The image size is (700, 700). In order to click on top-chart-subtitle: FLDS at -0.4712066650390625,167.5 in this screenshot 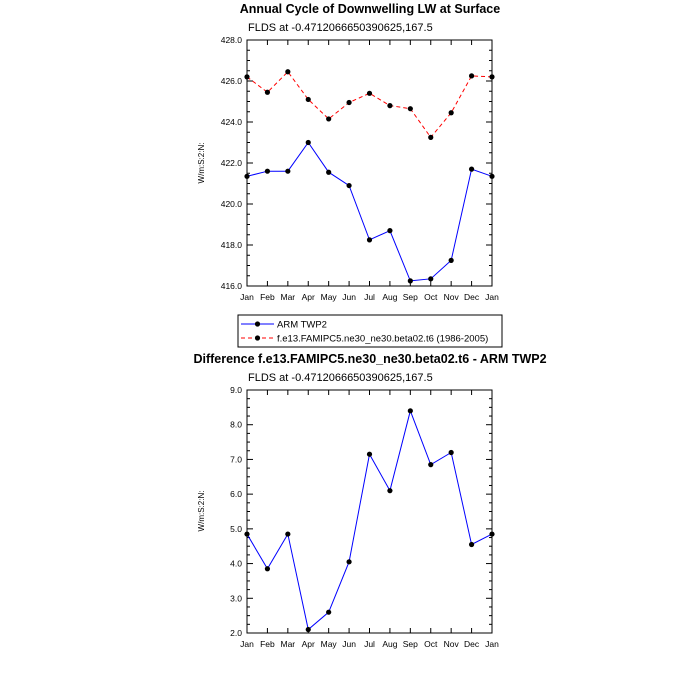, I will do `click(340, 28)`.